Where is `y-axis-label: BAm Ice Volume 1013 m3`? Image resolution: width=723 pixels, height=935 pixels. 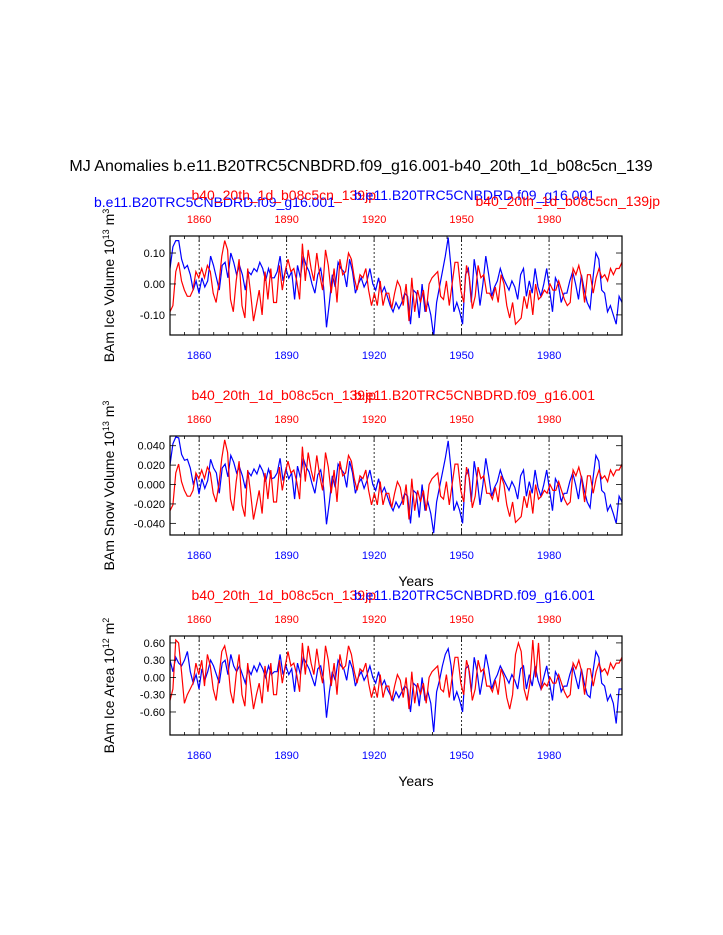 y-axis-label: BAm Ice Volume 1013 m3 is located at coordinates (109, 286).